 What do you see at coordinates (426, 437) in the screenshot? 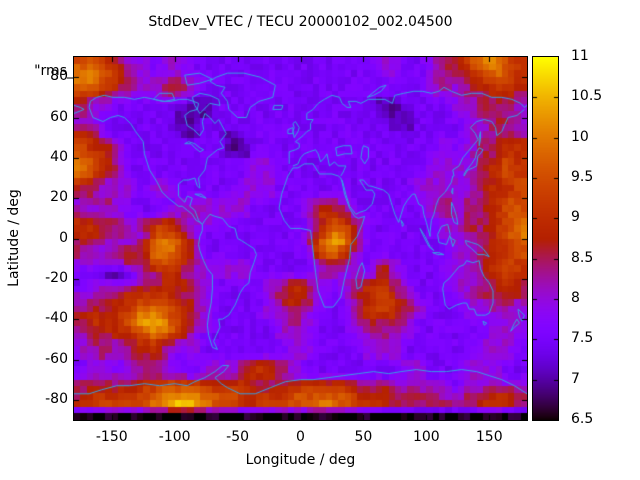
I see `x-tick-label: 100` at bounding box center [426, 437].